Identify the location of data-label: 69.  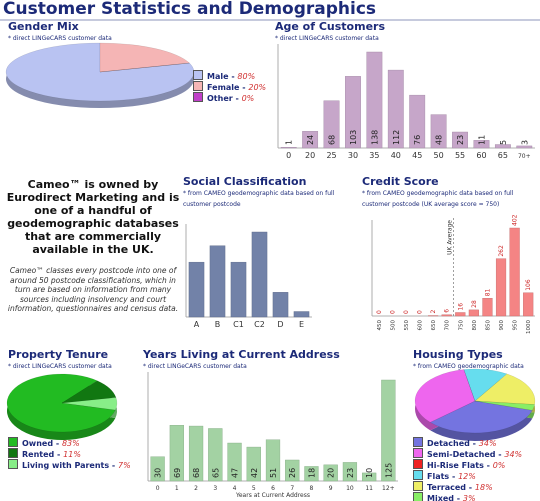
(177, 473).